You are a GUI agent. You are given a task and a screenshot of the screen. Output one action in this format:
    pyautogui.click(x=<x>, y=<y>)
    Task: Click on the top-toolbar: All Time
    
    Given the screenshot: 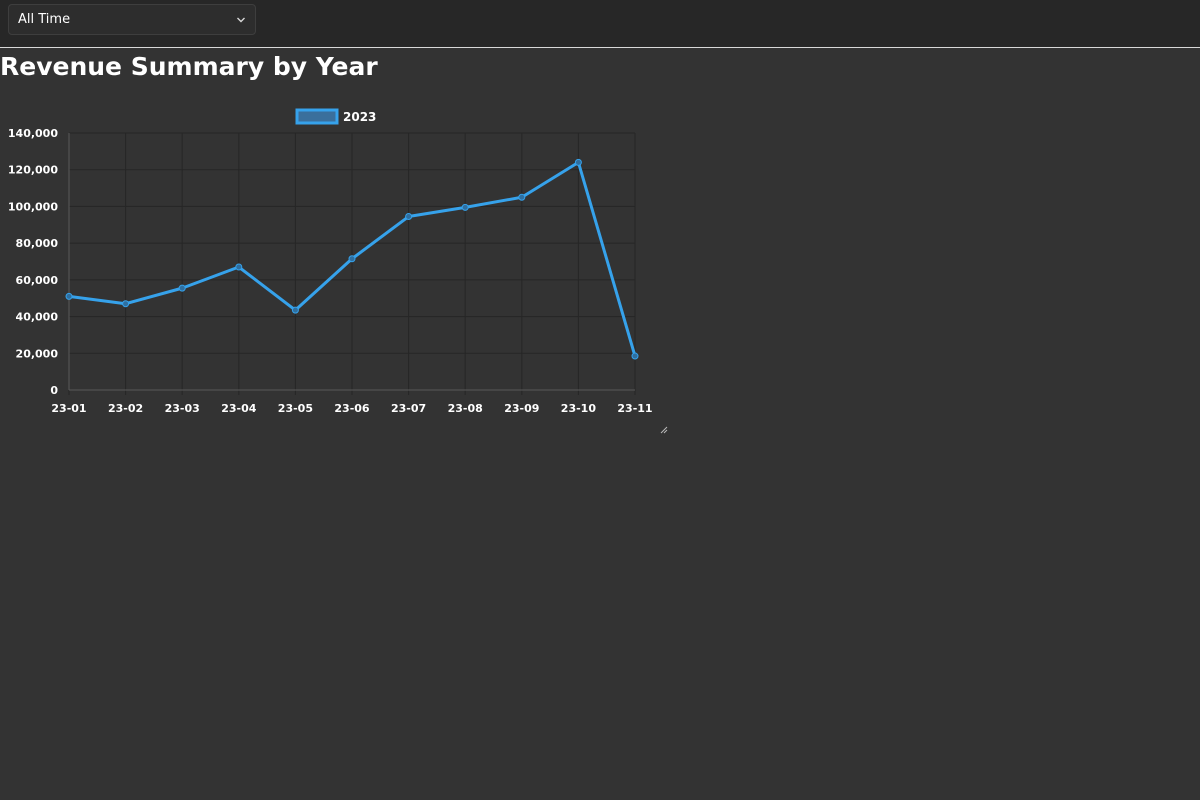 What is the action you would take?
    pyautogui.click(x=600, y=24)
    